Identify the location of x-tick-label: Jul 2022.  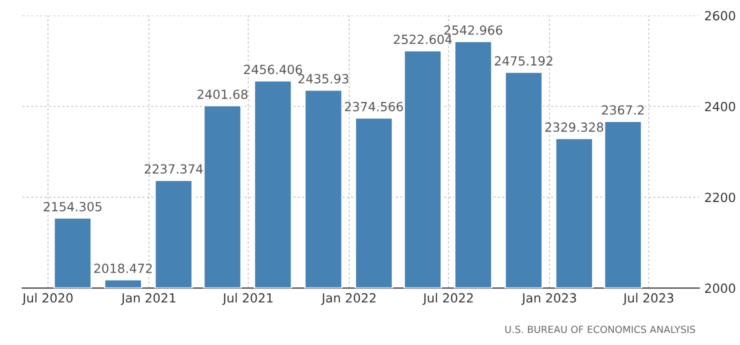
(447, 298).